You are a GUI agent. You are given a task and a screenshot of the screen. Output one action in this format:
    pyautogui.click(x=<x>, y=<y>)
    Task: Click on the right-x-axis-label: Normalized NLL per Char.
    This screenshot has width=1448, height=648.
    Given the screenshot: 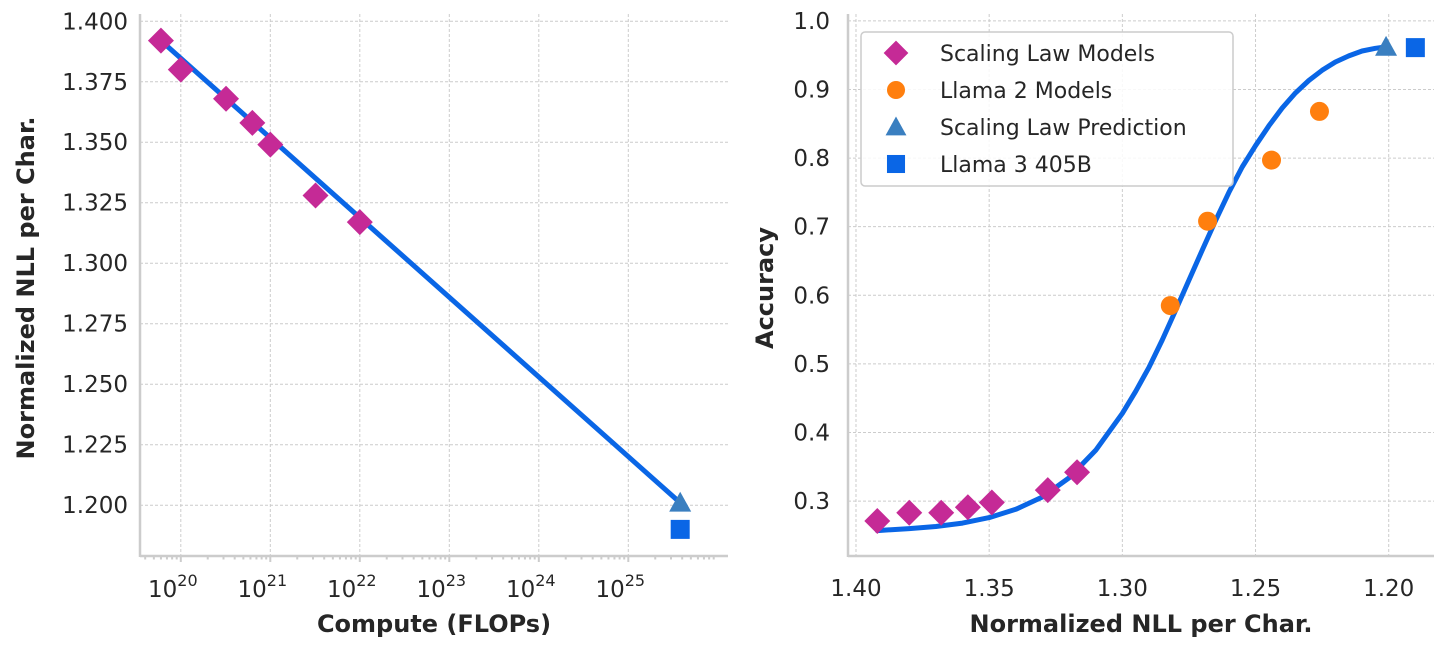 What is the action you would take?
    pyautogui.click(x=1141, y=624)
    